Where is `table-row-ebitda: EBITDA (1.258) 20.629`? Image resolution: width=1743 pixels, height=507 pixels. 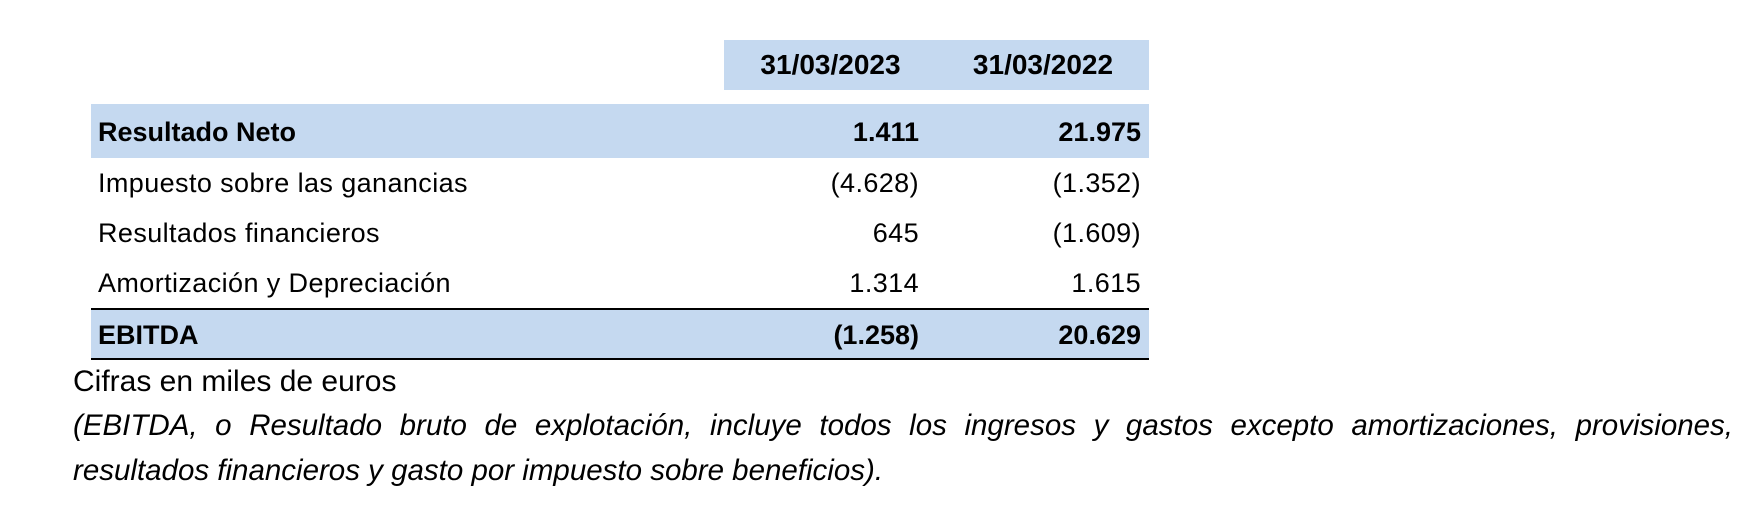
table-row-ebitda: EBITDA (1.258) 20.629 is located at coordinates (620, 334).